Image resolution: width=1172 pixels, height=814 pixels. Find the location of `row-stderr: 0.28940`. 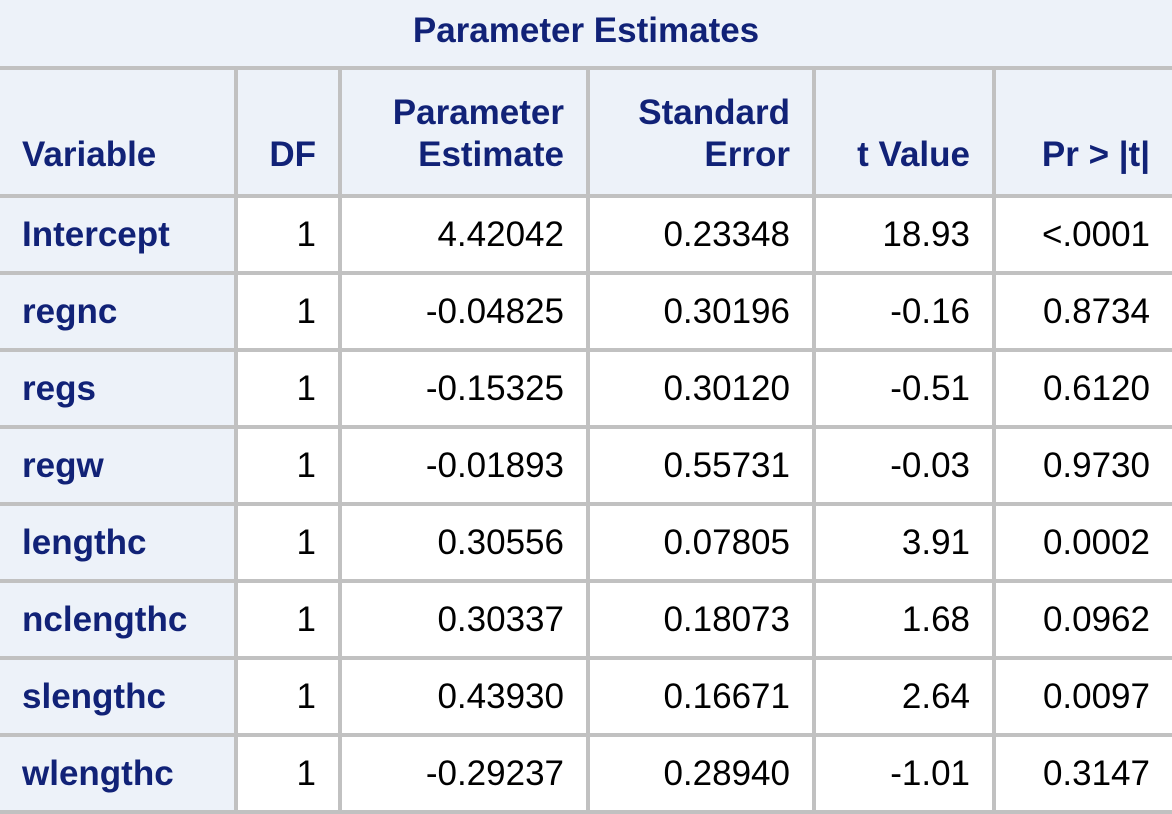

row-stderr: 0.28940 is located at coordinates (701, 773).